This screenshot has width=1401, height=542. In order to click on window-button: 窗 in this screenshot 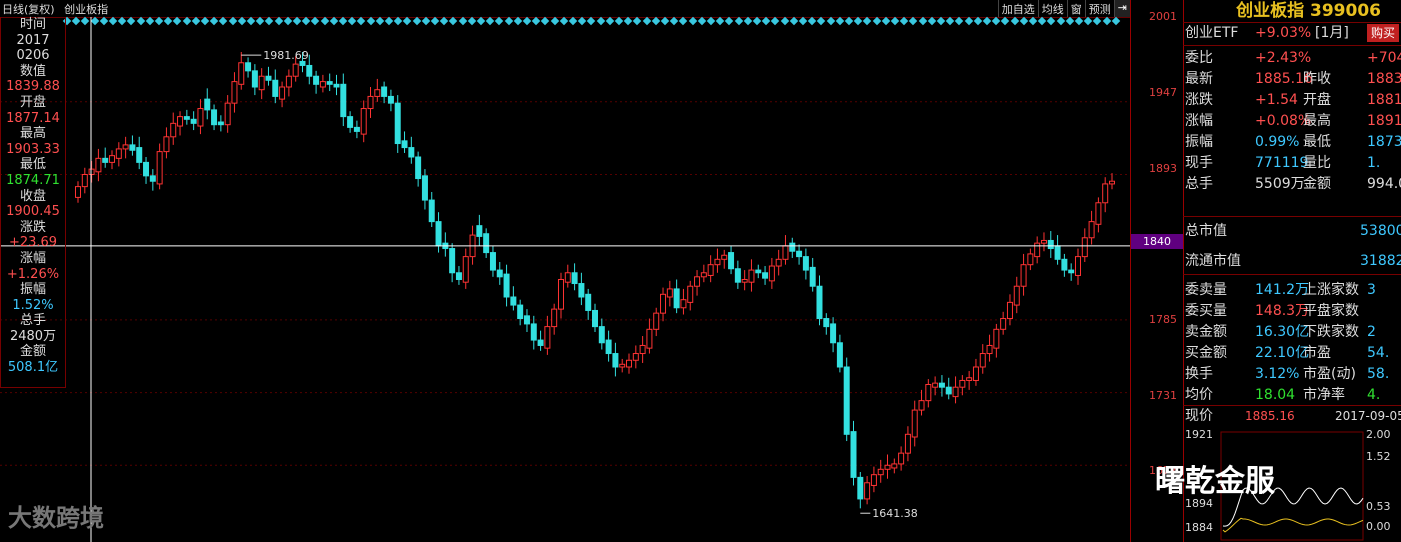, I will do `click(1075, 8)`.